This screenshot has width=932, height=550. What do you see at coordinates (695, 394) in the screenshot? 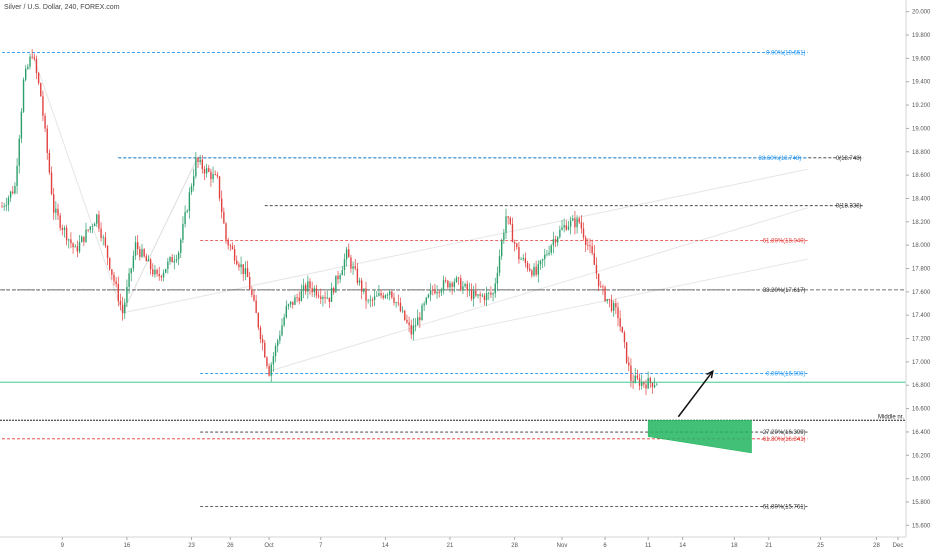
I see `projection-arrow` at bounding box center [695, 394].